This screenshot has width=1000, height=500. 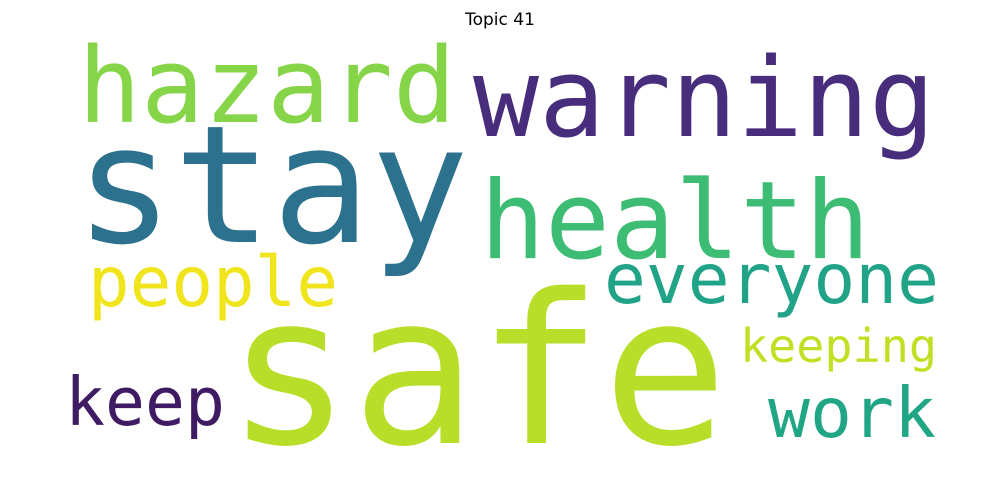 I want to click on word-hazard: hazard, so click(x=267, y=86).